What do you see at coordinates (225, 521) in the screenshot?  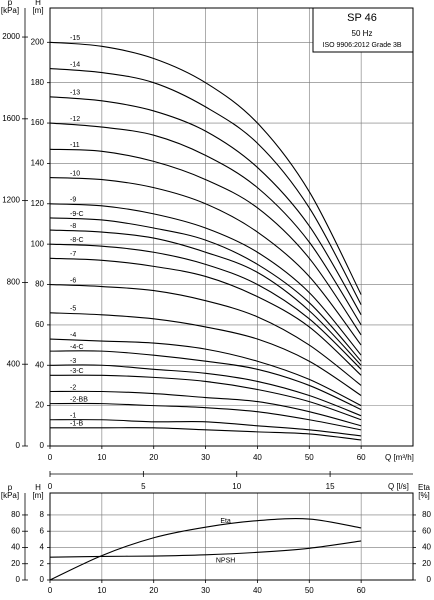 I see `curve-label: Eta` at bounding box center [225, 521].